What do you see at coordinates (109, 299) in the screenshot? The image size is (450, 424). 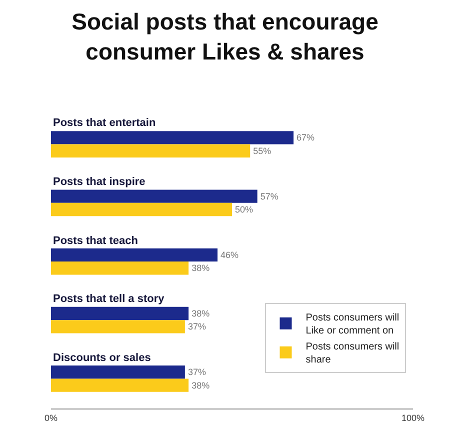 I see `y-tick-label: Posts that tell a story` at bounding box center [109, 299].